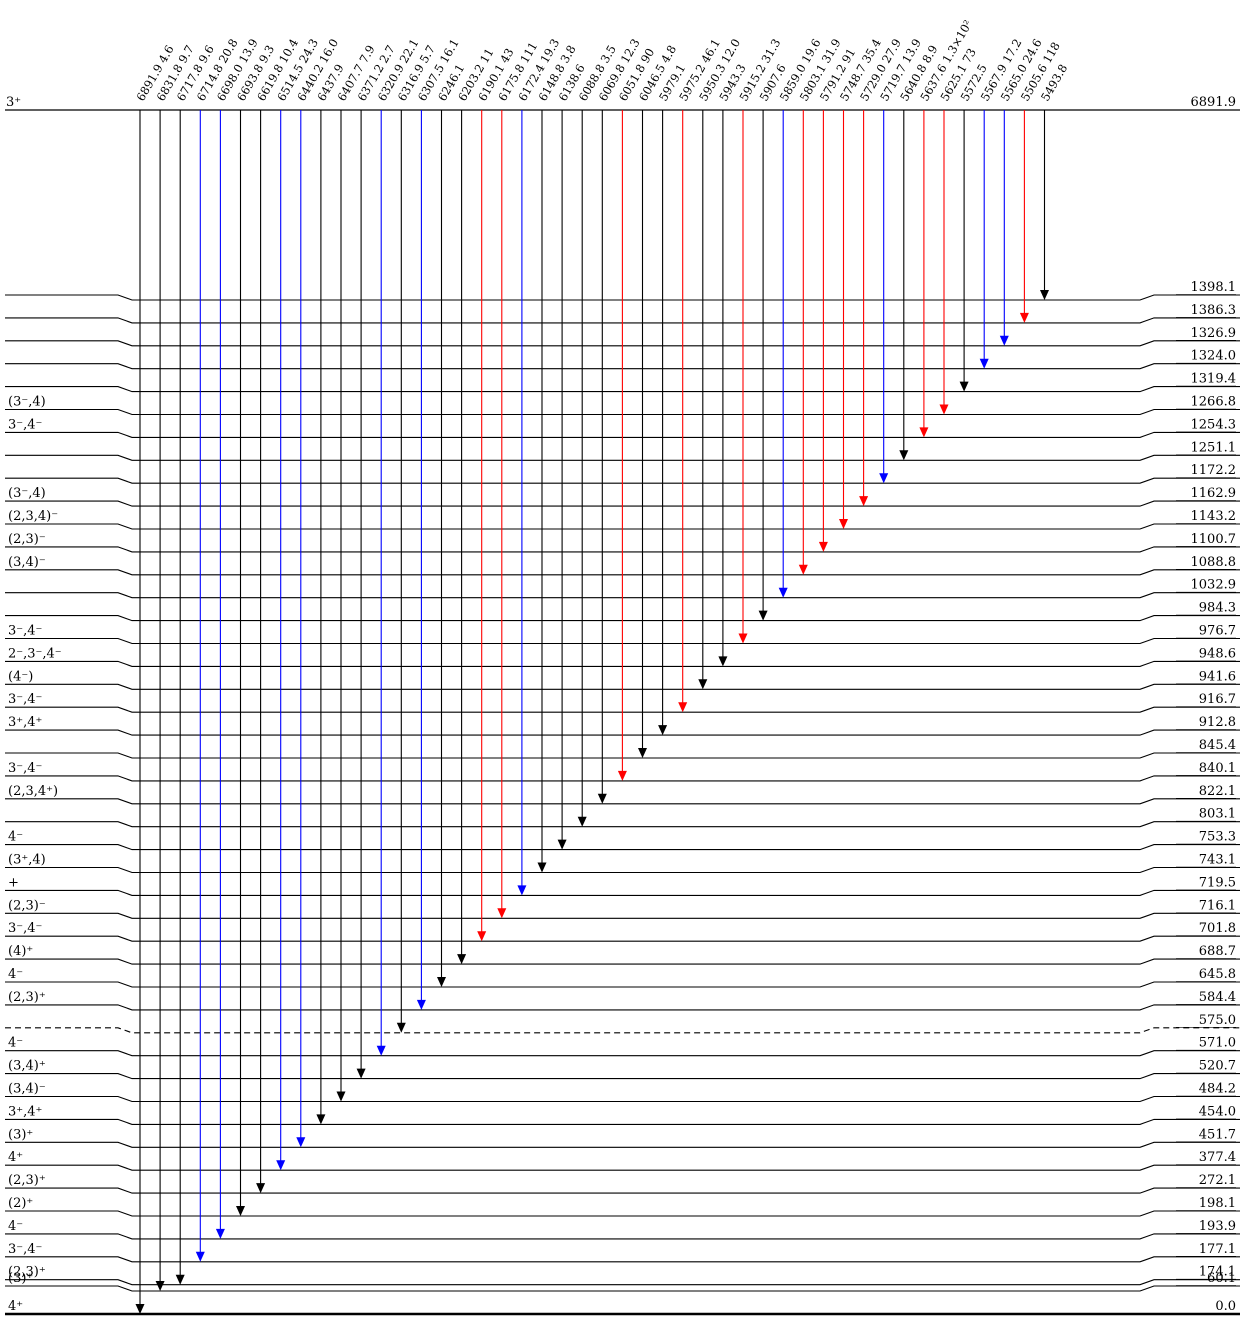 Image resolution: width=1244 pixels, height=1317 pixels. I want to click on gamma-transition: 5979.1, so click(672, 399).